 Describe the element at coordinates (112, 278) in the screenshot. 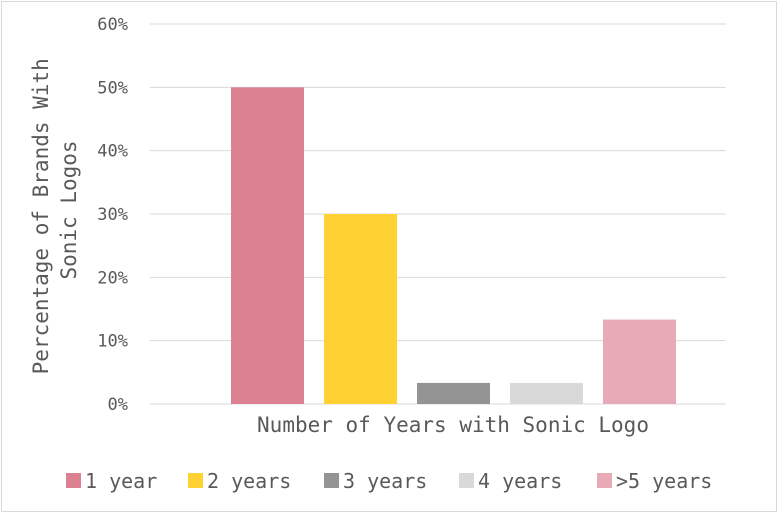

I see `y-tick-label: 20%` at that location.